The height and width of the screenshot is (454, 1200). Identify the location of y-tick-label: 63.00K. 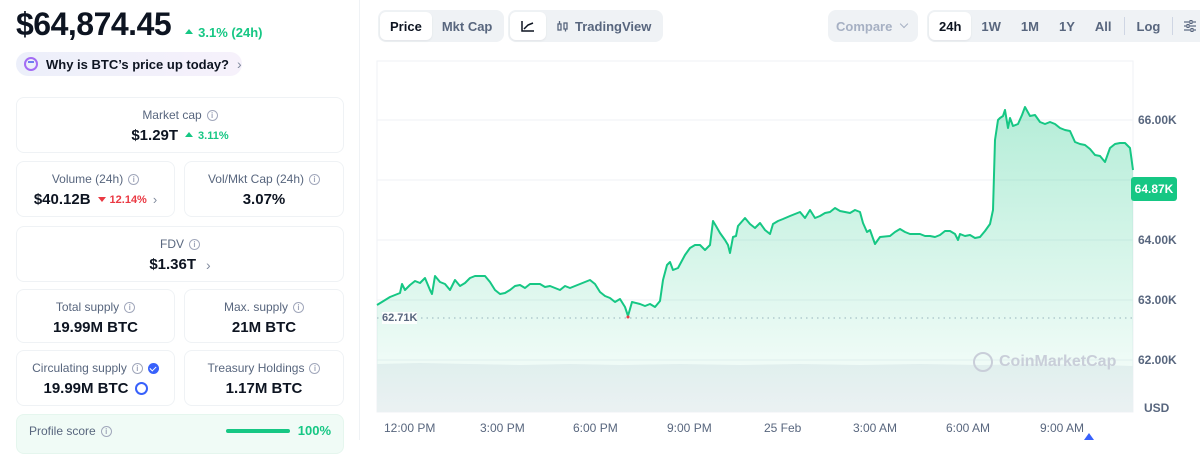
(1157, 300).